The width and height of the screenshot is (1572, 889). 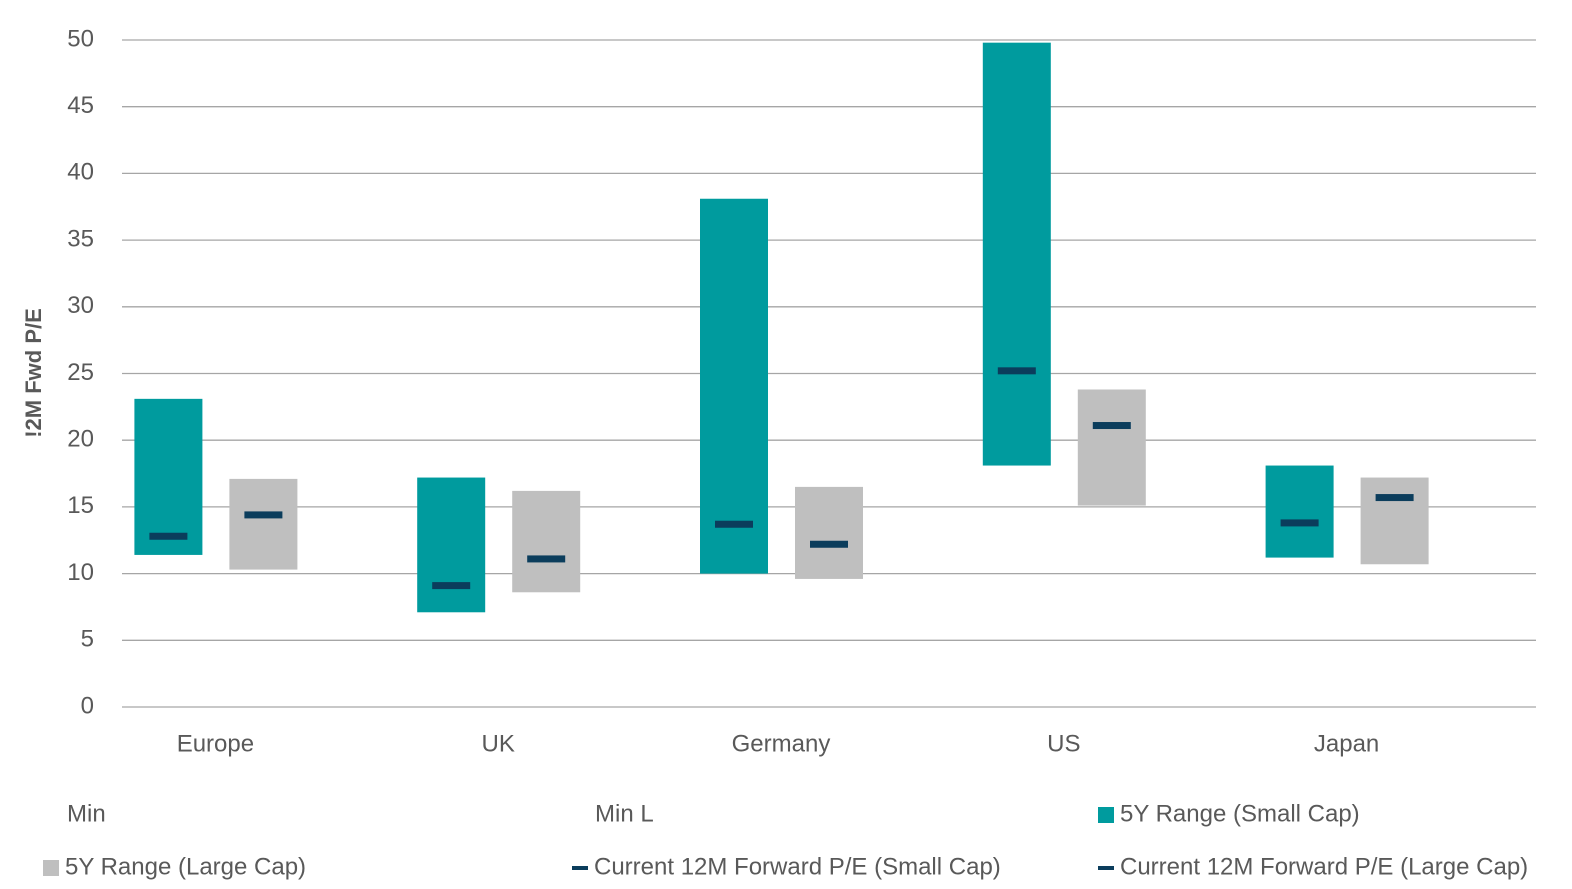 I want to click on y-tick-label: 25, so click(x=80, y=372).